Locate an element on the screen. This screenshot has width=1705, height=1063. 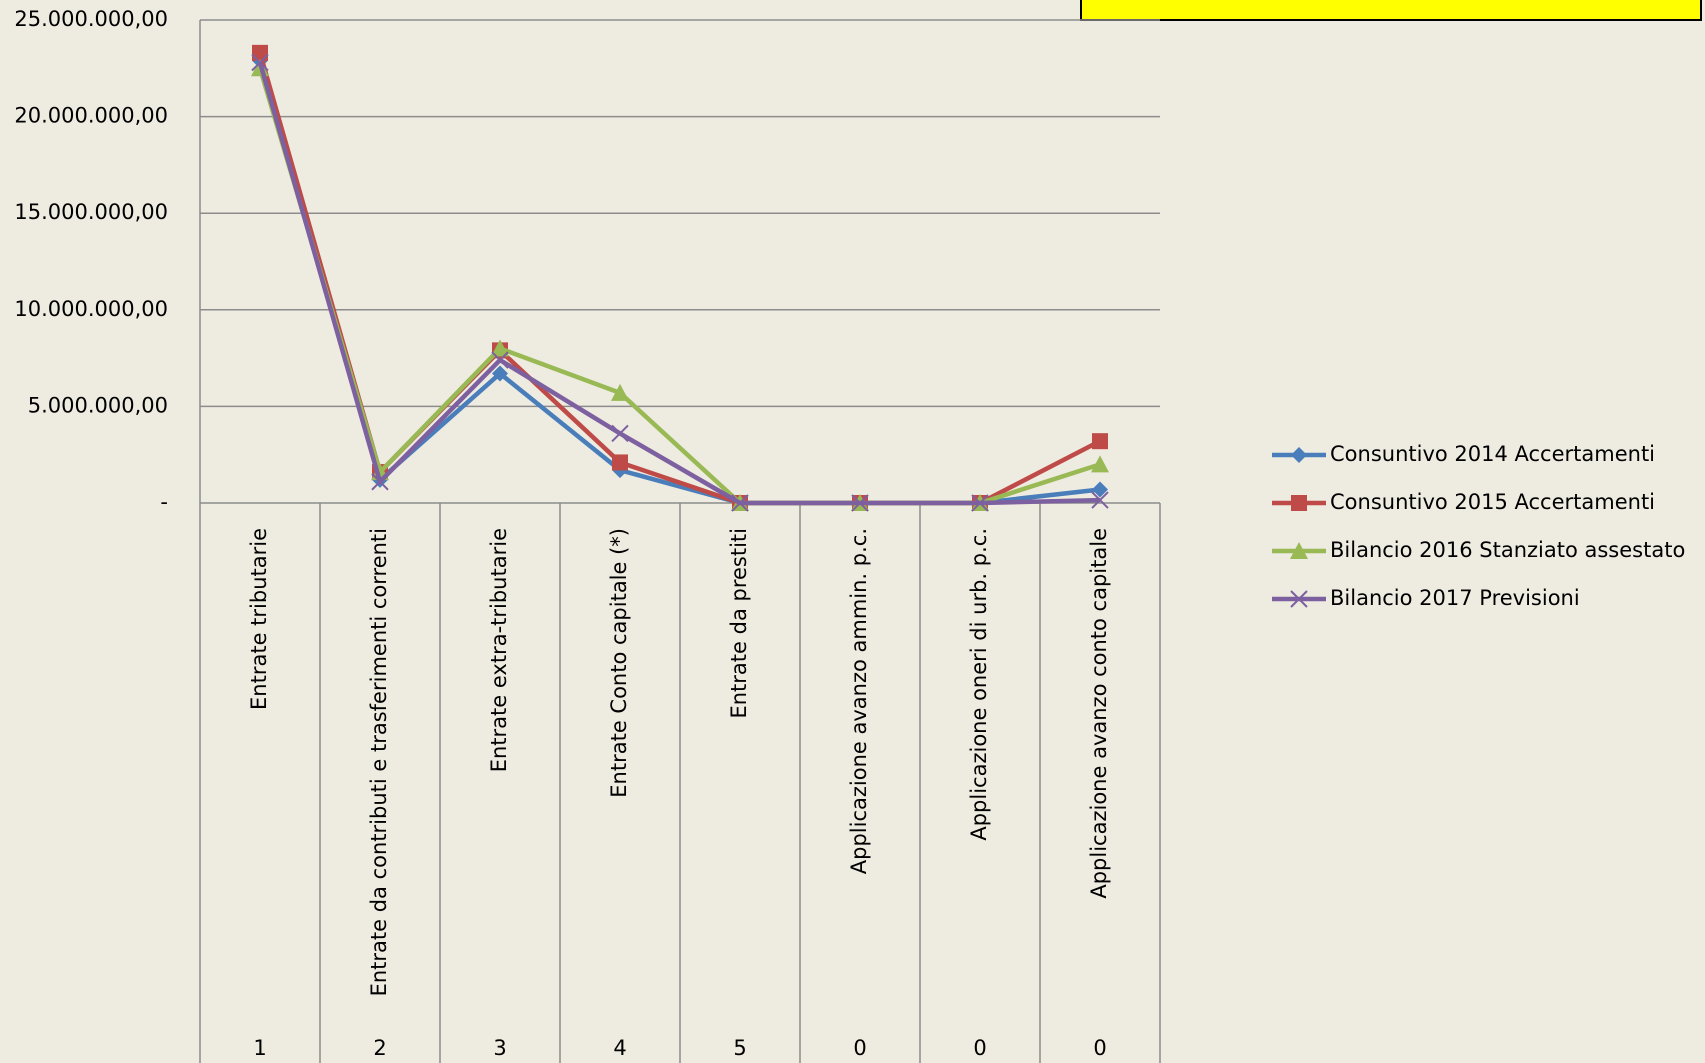
x-tick-label: Applicazione avanzo conto capitale is located at coordinates (1099, 713).